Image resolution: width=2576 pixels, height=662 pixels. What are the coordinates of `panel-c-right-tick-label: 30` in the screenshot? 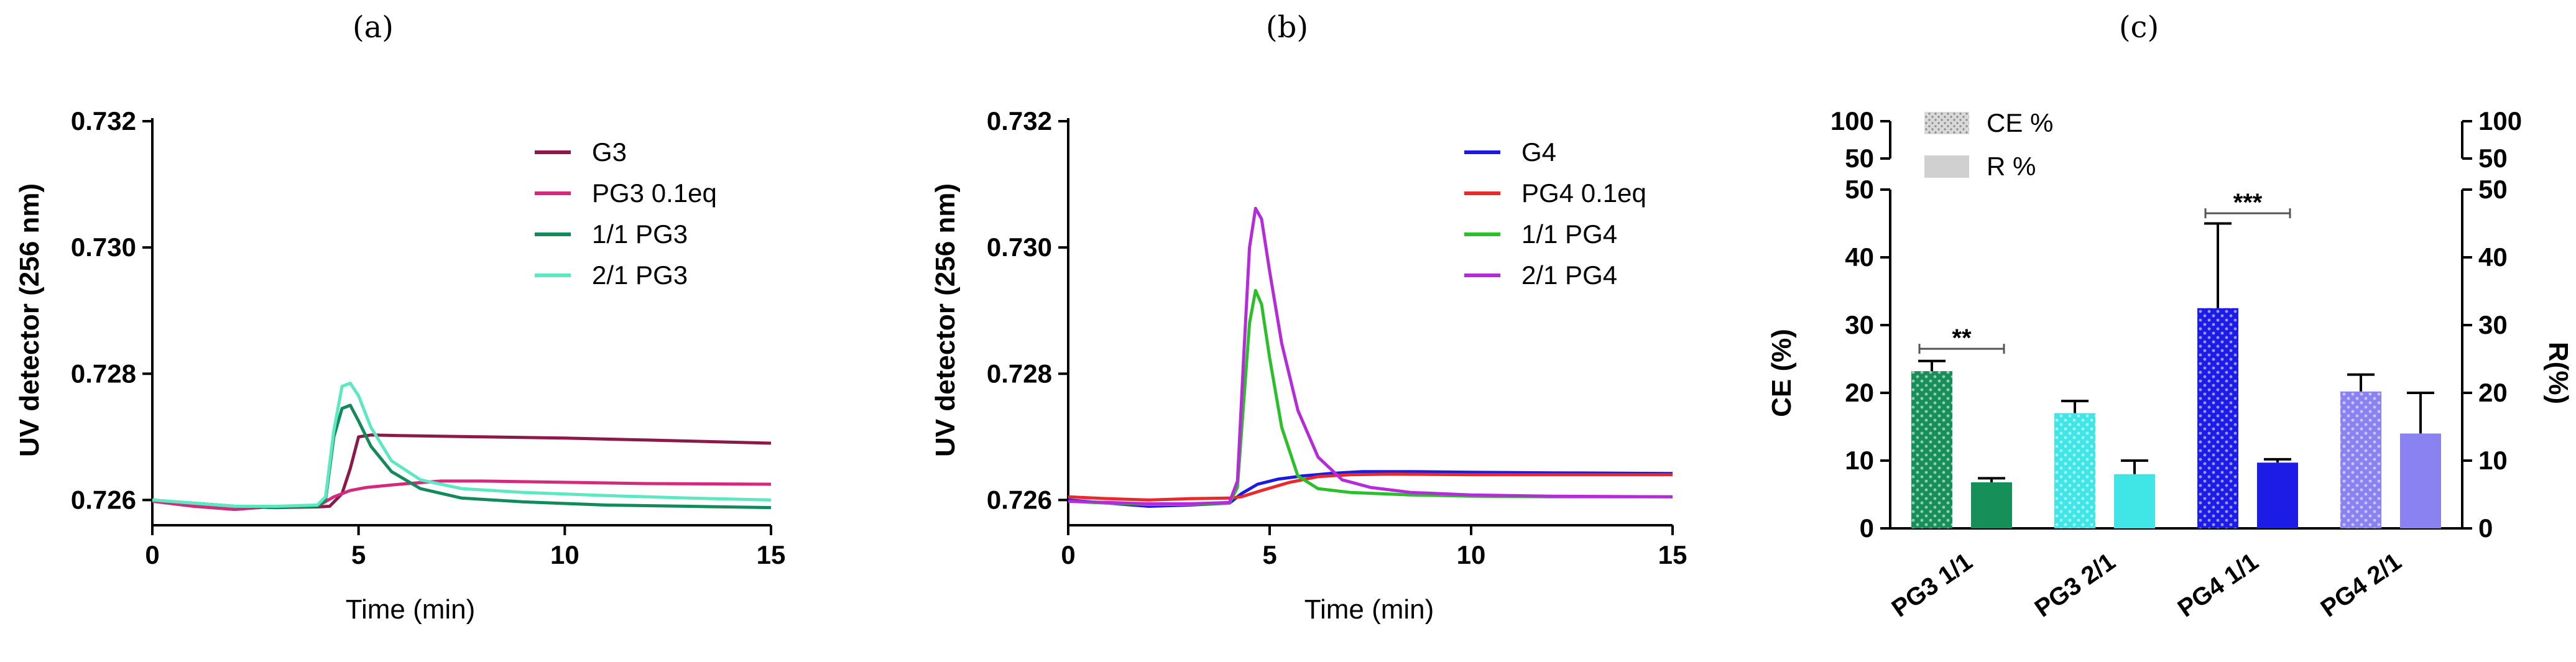 It's located at (2493, 325).